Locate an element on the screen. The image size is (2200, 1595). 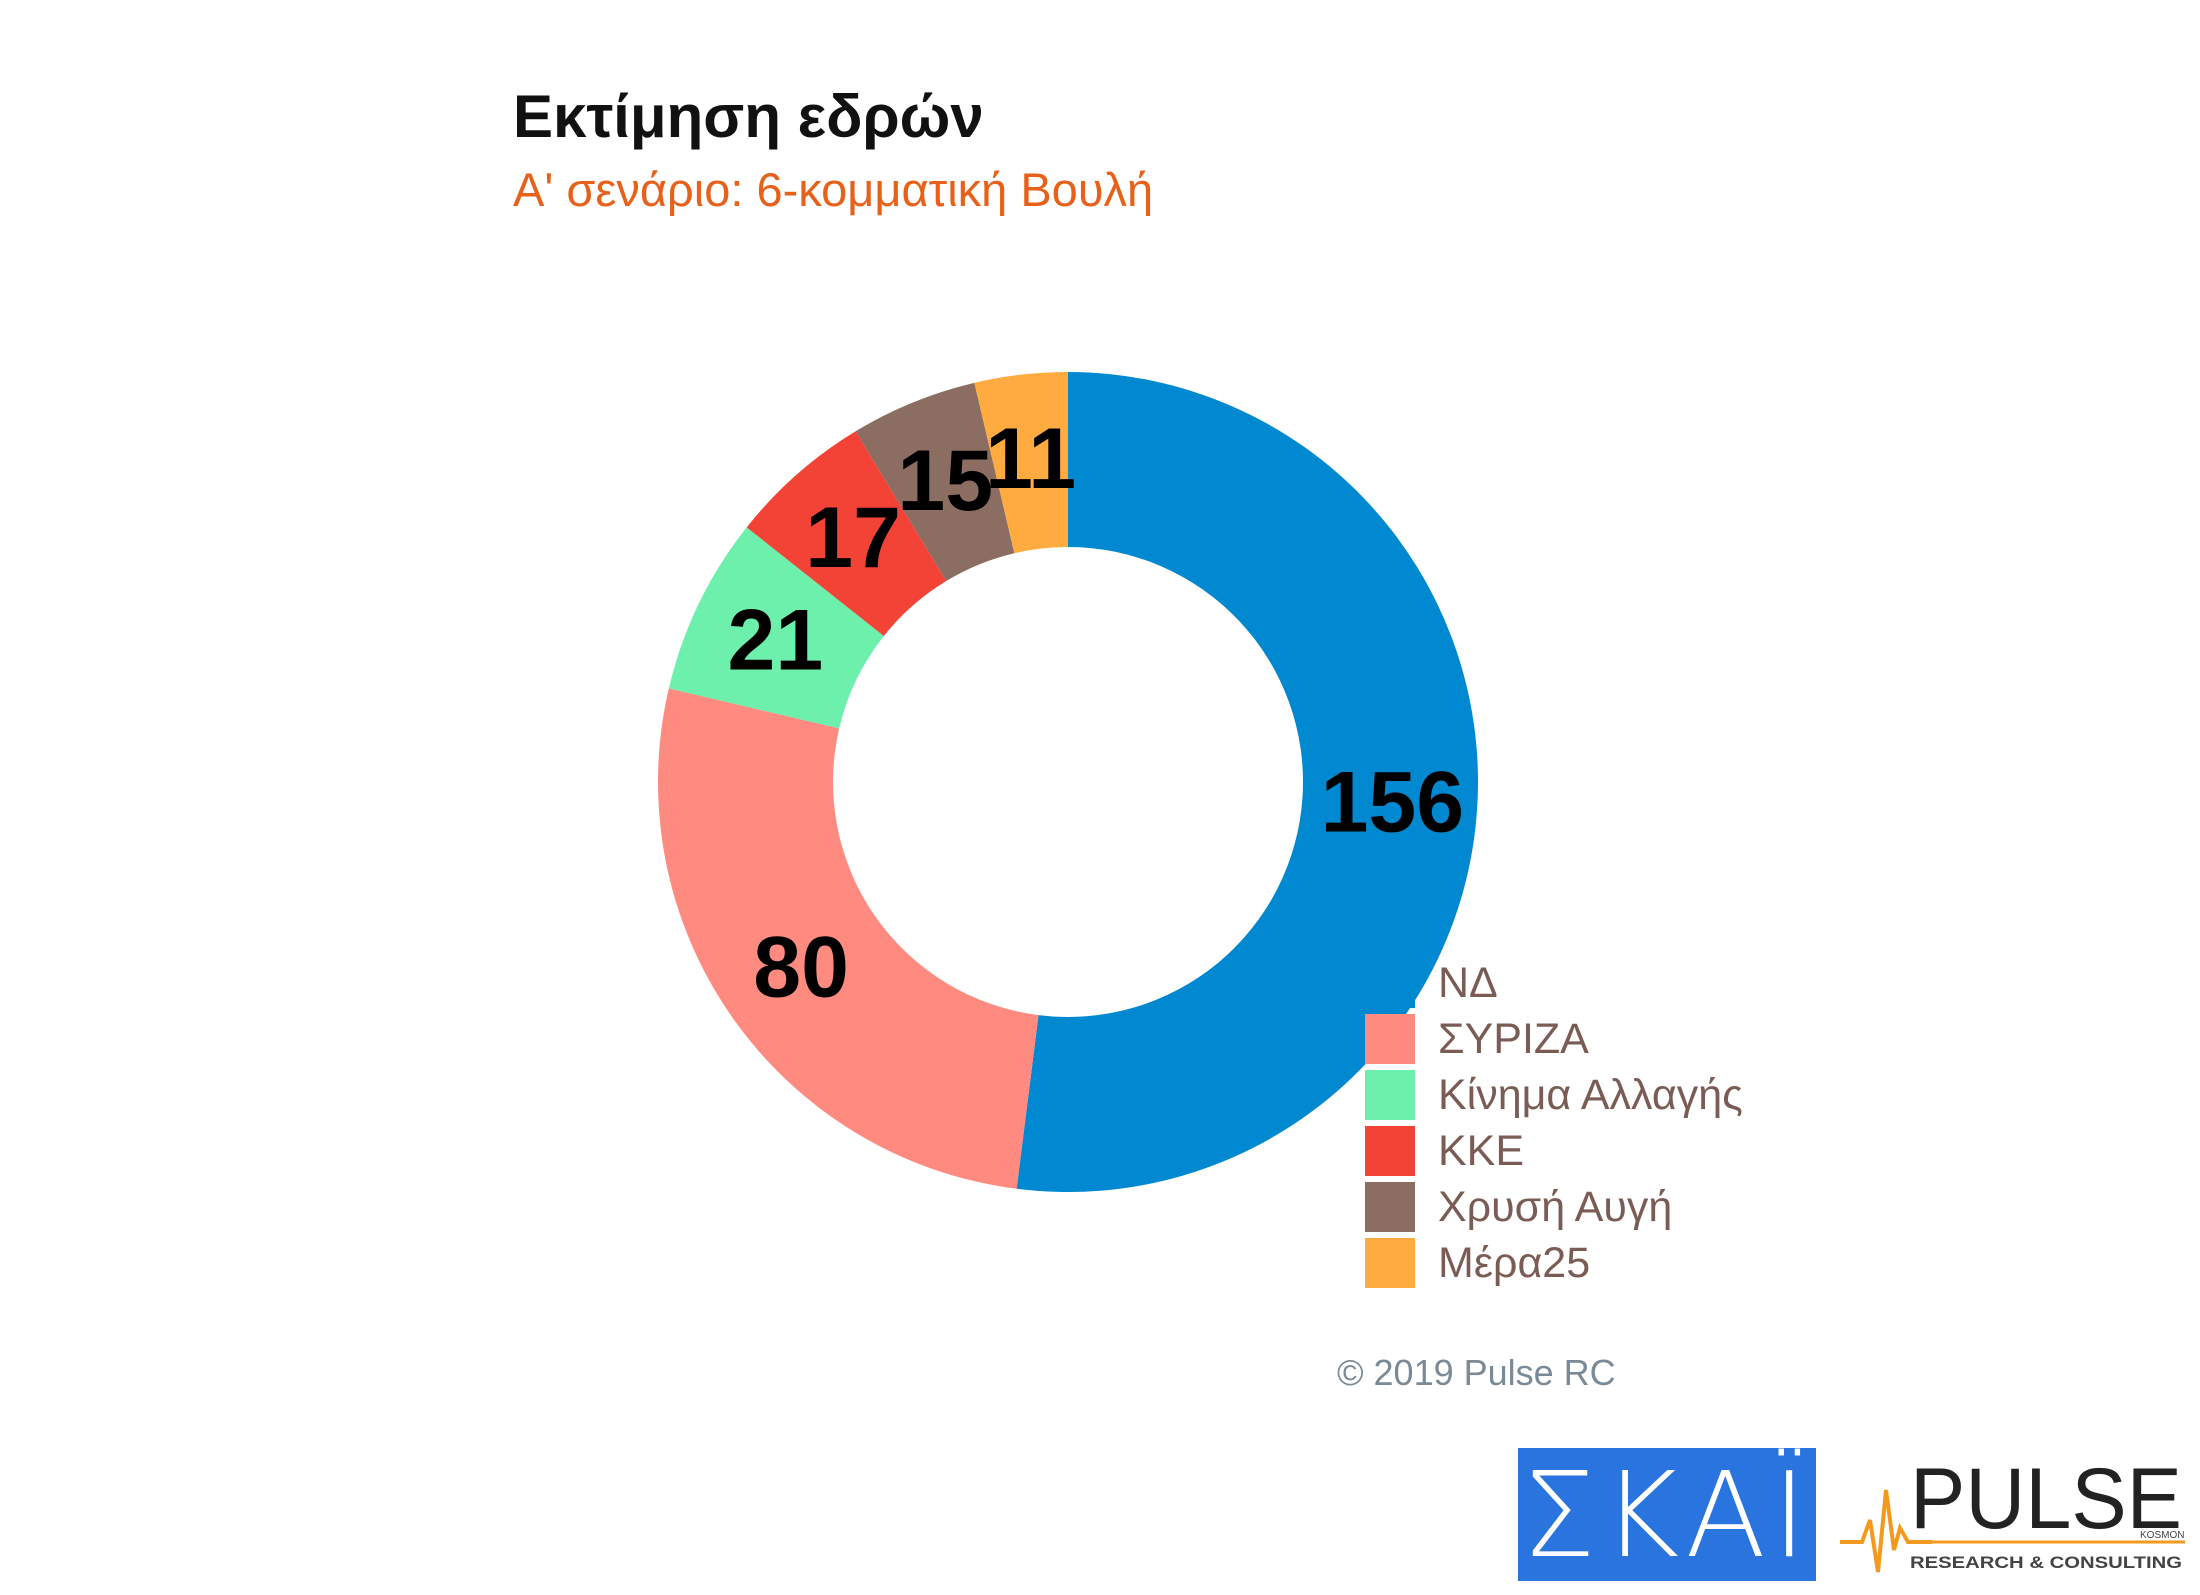
legend-label: ΣΥΡΙΖΑ is located at coordinates (1513, 1038).